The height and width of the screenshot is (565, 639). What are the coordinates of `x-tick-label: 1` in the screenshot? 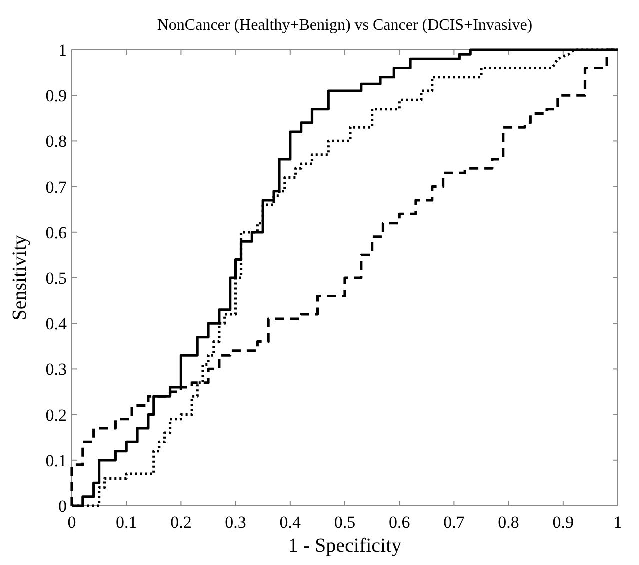 It's located at (618, 522).